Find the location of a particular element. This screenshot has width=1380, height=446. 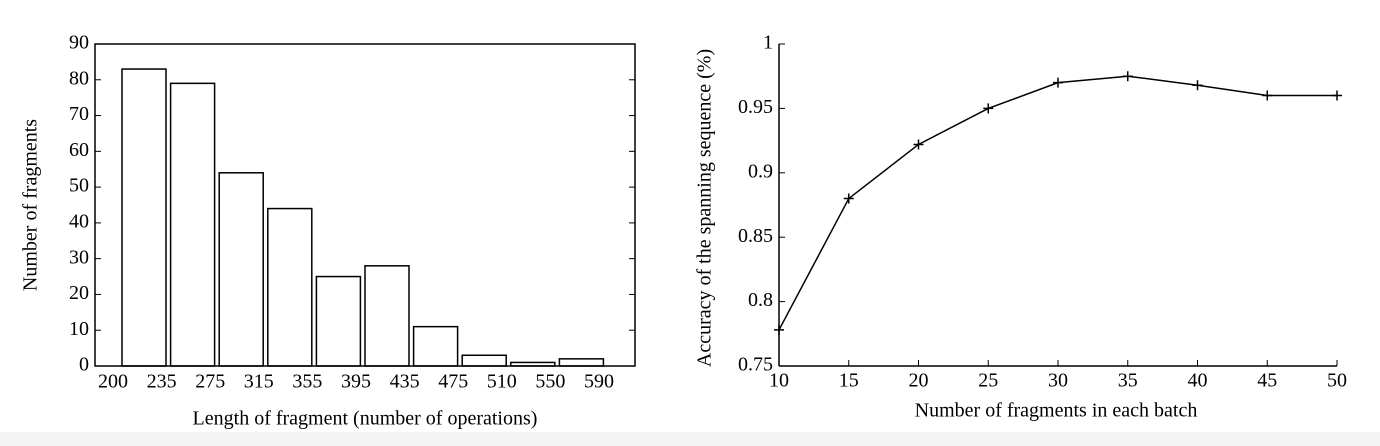

x-tick-label: 550 is located at coordinates (550, 382).